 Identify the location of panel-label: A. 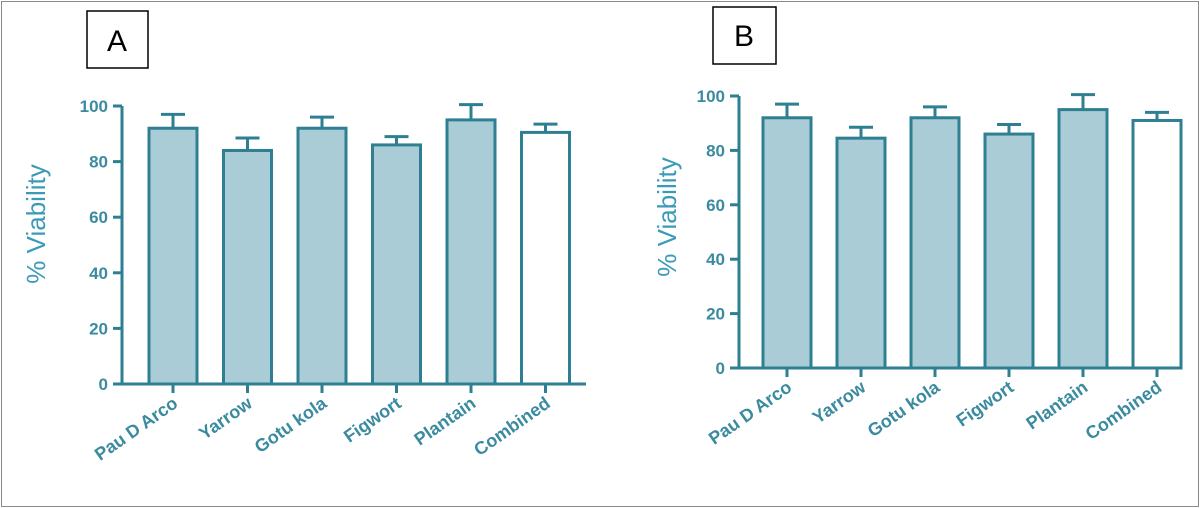
(117, 41).